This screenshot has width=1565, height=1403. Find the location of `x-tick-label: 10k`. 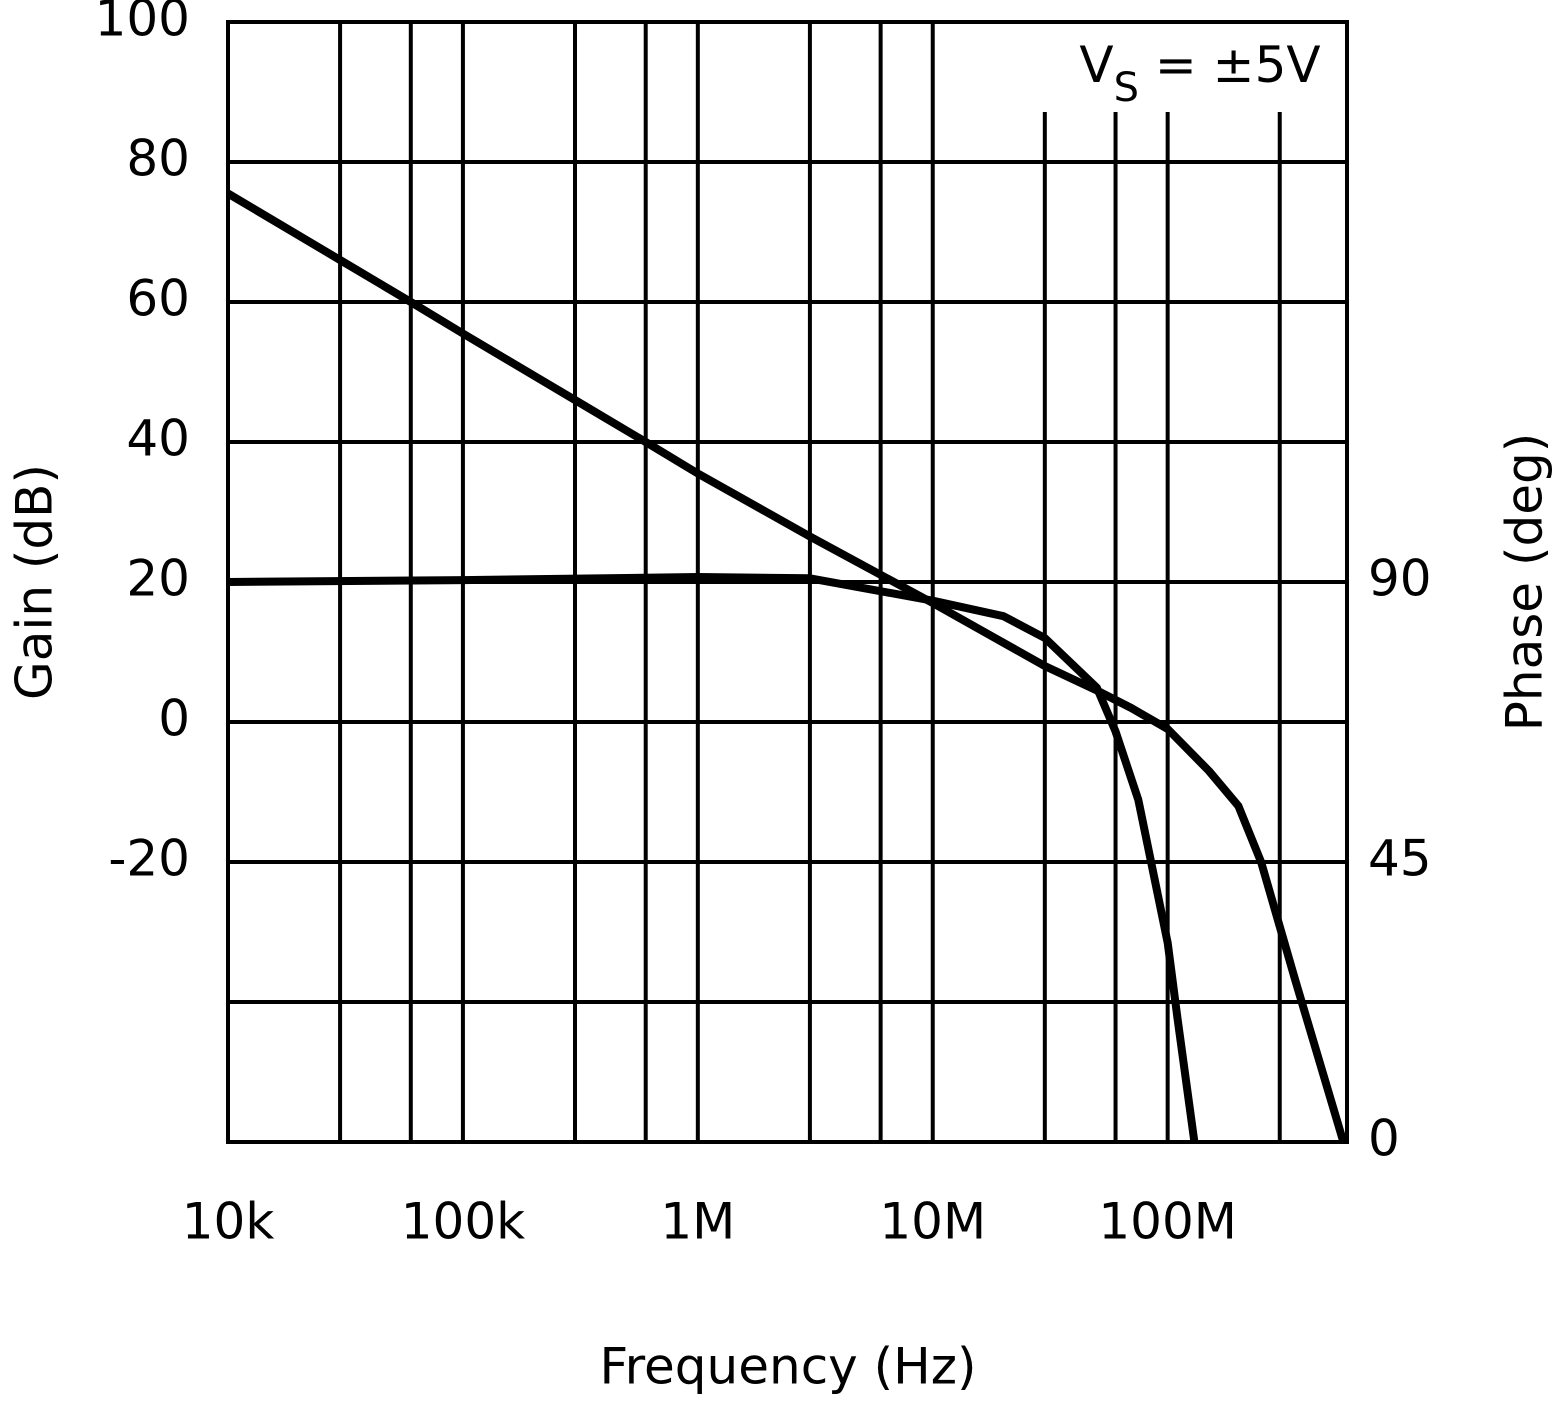

x-tick-label: 10k is located at coordinates (228, 1222).